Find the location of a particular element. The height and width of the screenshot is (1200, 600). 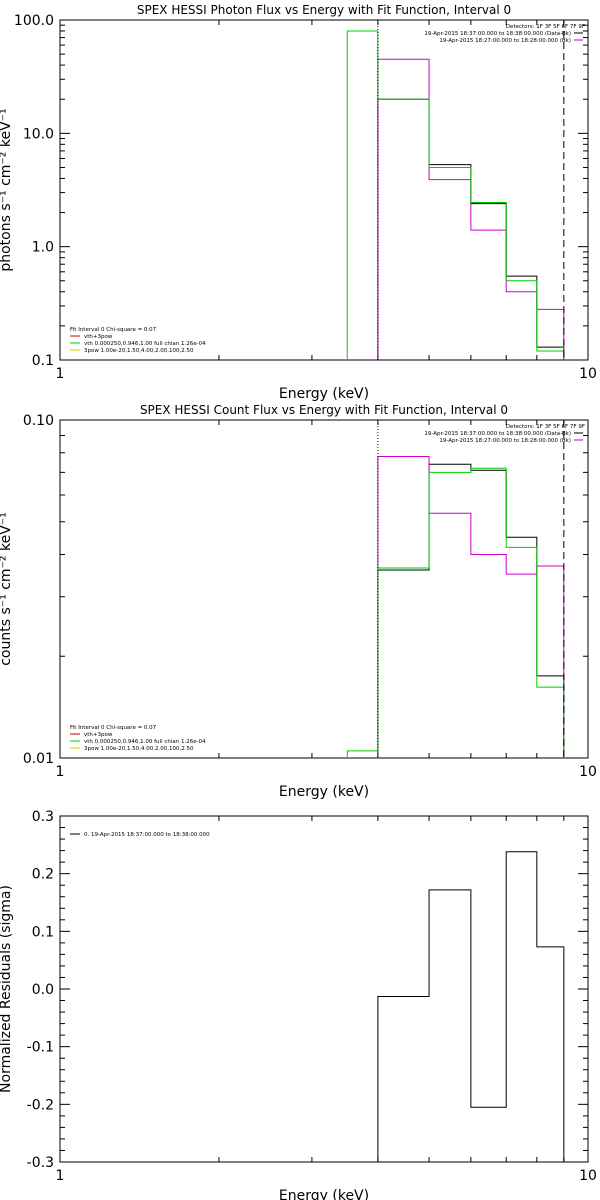

y-tick-label: 0.10 is located at coordinates (38, 421).